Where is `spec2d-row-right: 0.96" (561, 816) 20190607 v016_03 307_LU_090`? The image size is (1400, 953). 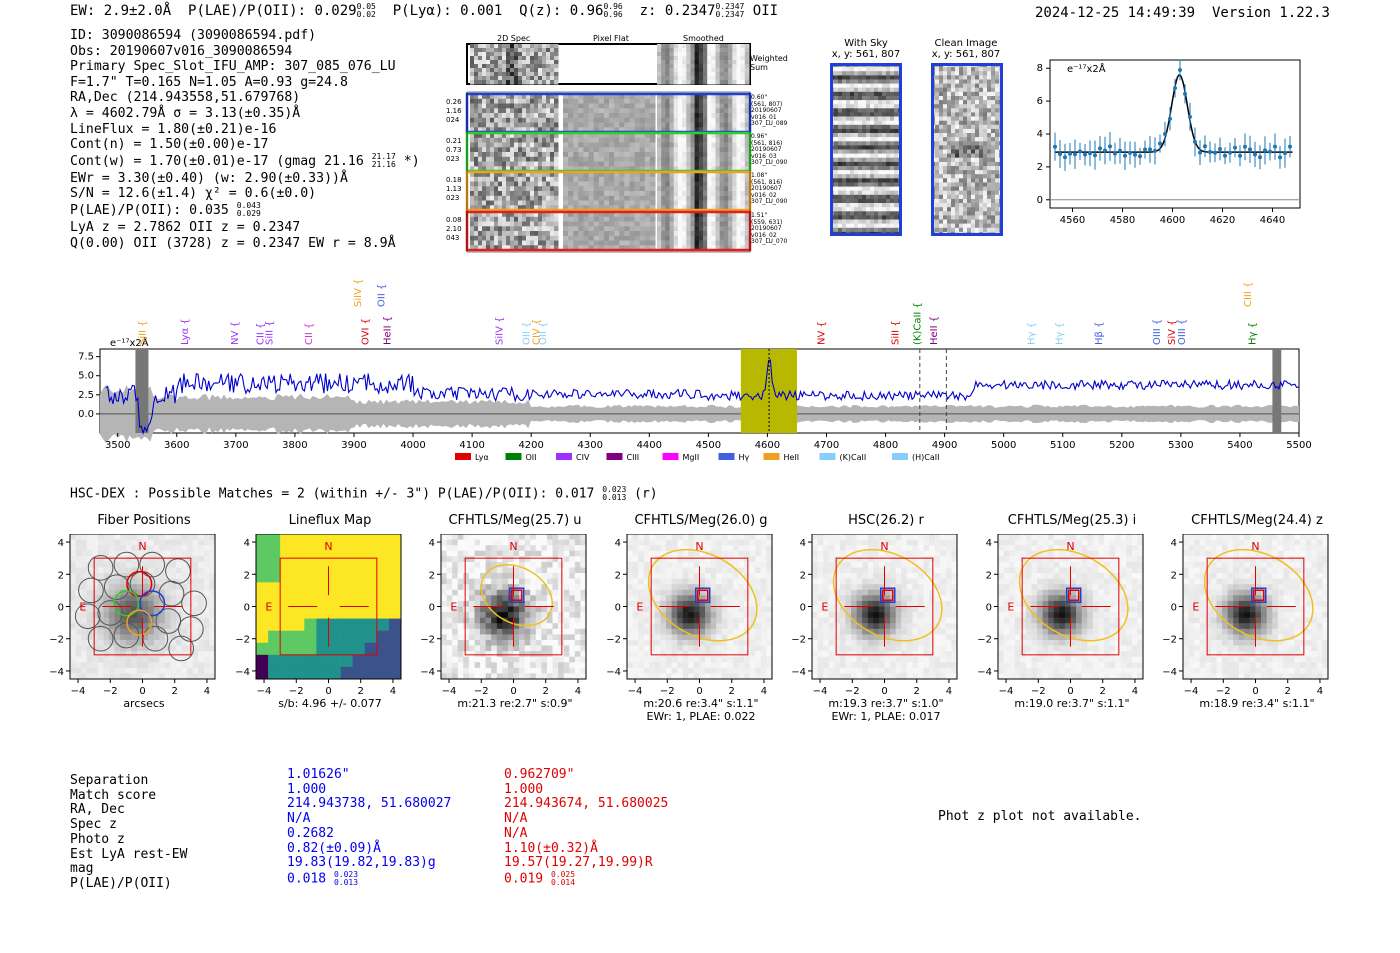
spec2d-row-right: 0.96" (561, 816) 20190607 v016_03 307_LU_090 is located at coordinates (769, 150).